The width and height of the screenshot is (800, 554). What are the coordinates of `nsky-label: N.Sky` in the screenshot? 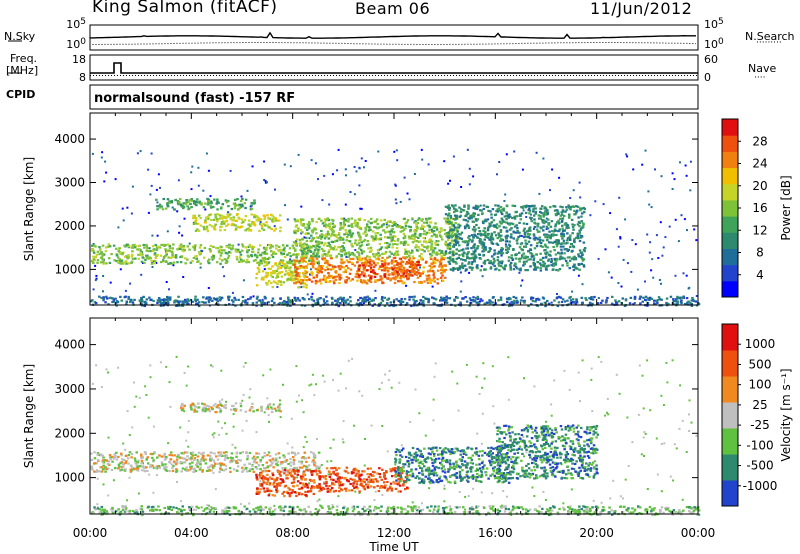 It's located at (20, 36).